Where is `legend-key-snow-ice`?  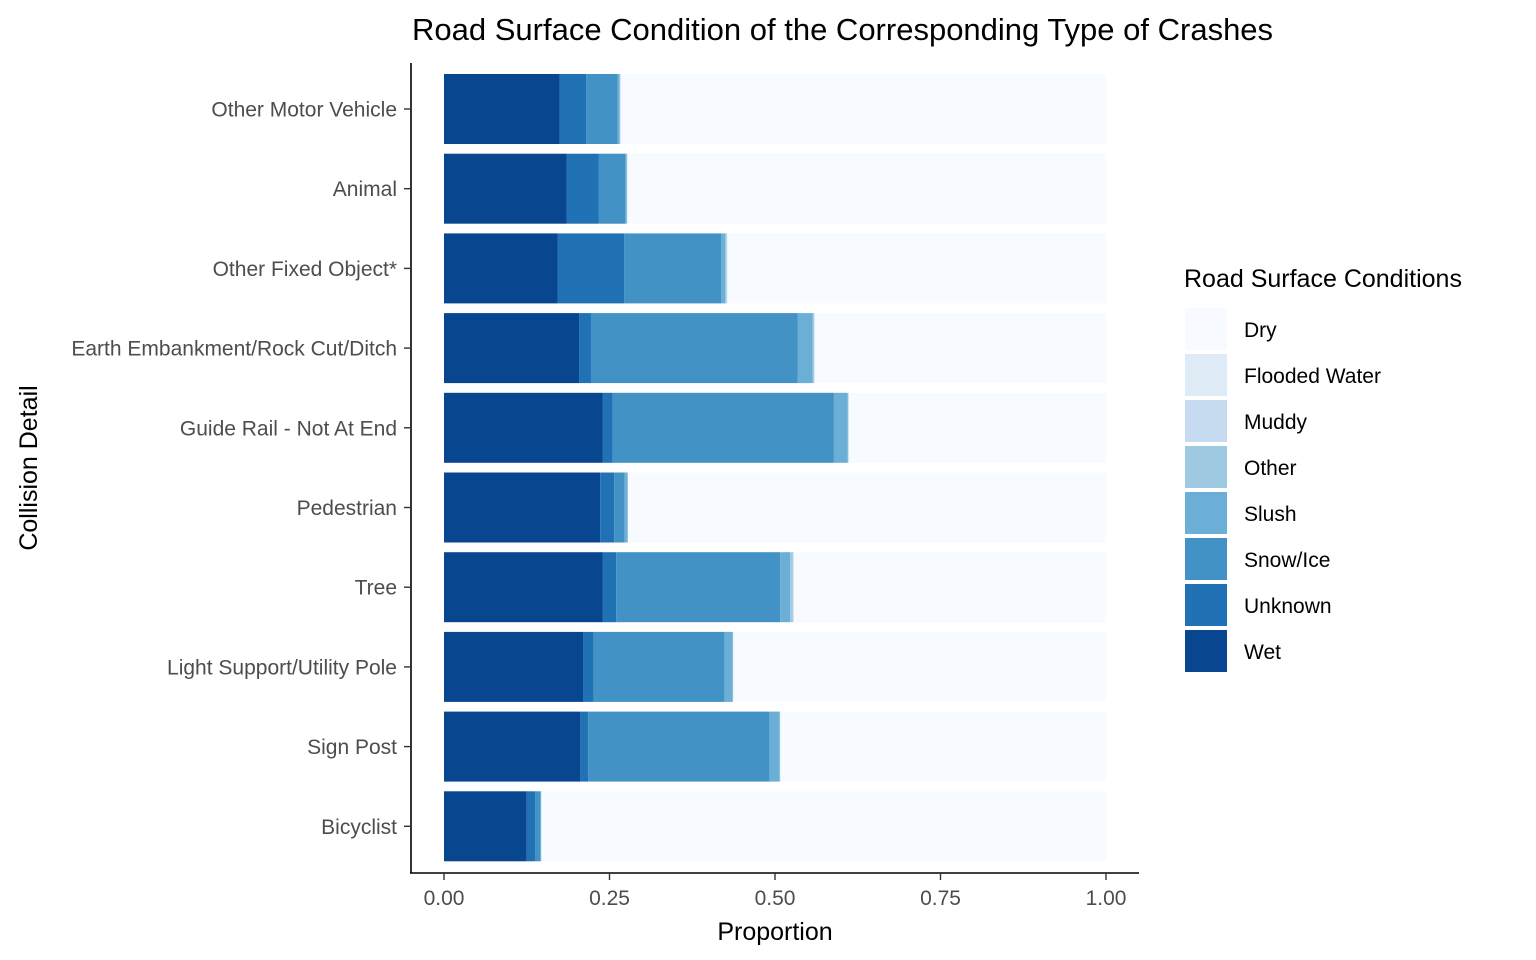
legend-key-snow-ice is located at coordinates (1206, 559).